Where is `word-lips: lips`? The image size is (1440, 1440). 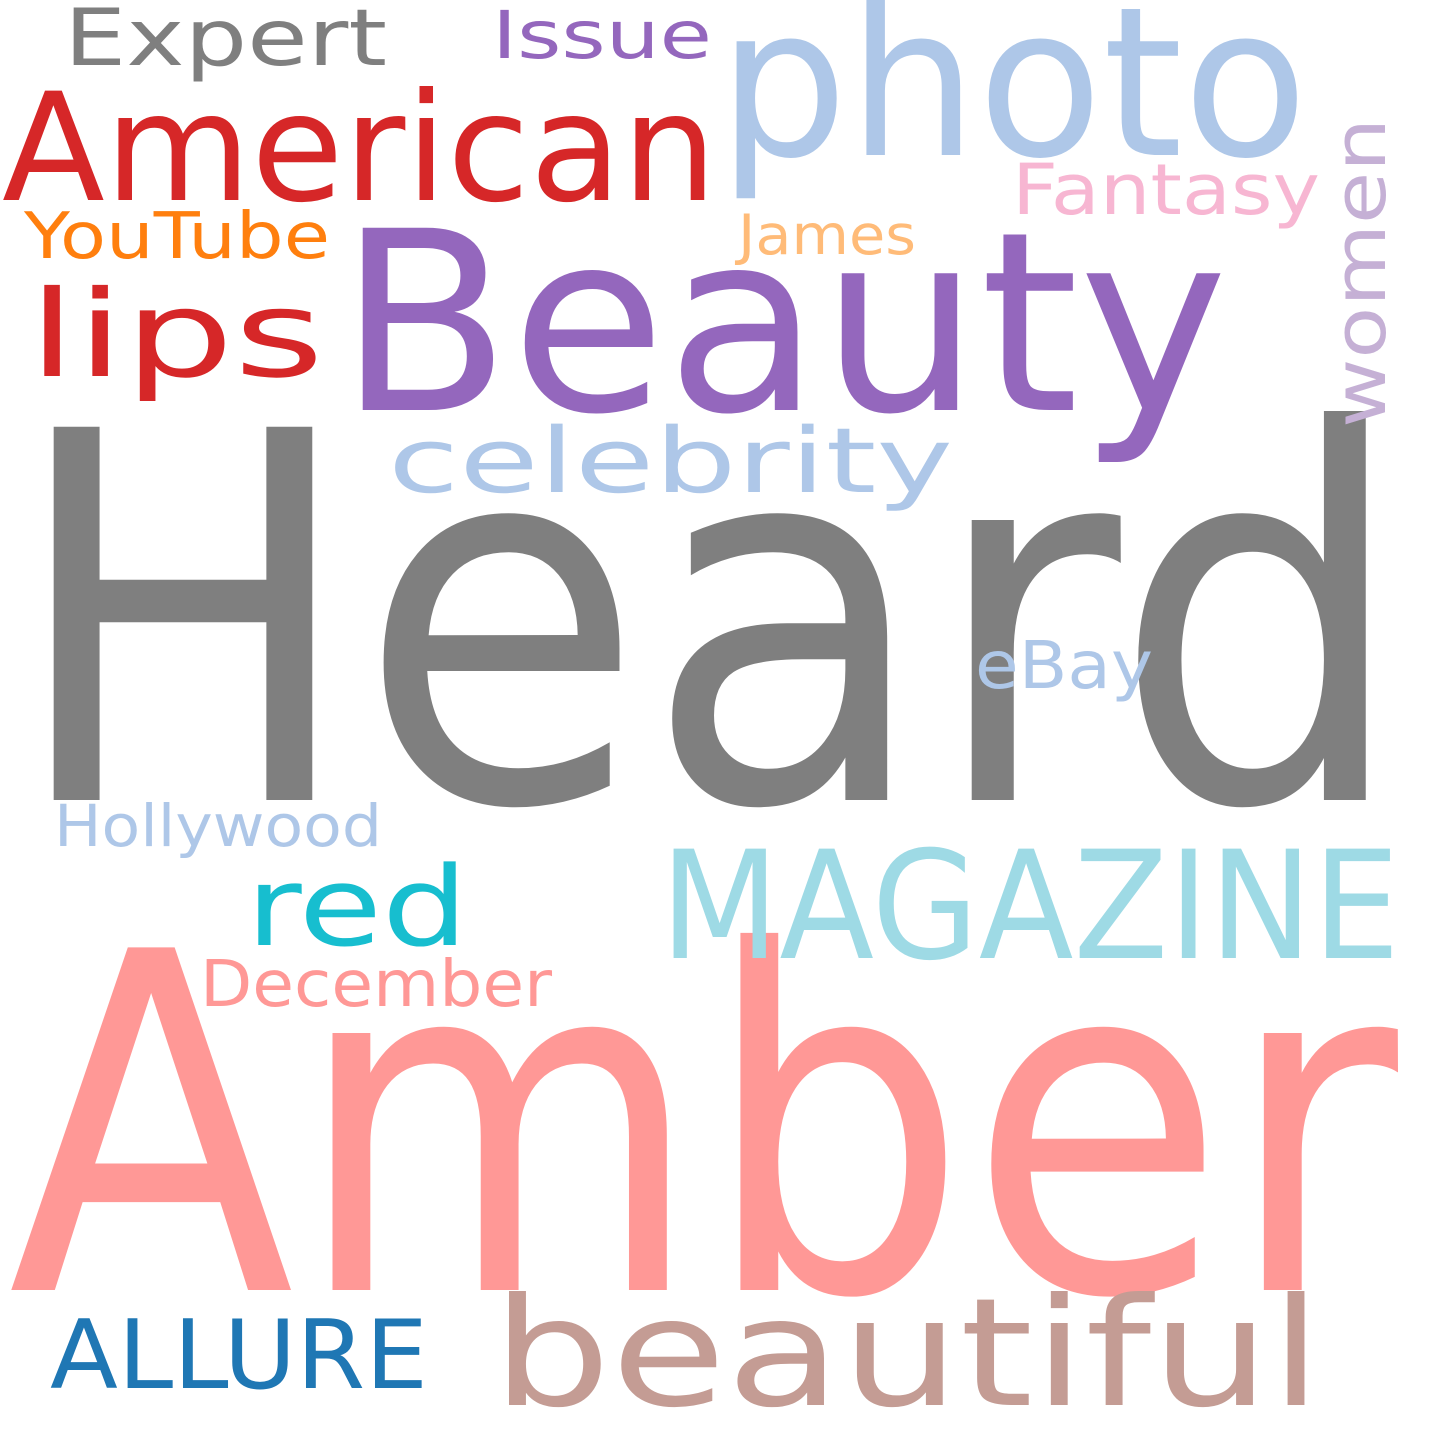
word-lips: lips is located at coordinates (176, 335).